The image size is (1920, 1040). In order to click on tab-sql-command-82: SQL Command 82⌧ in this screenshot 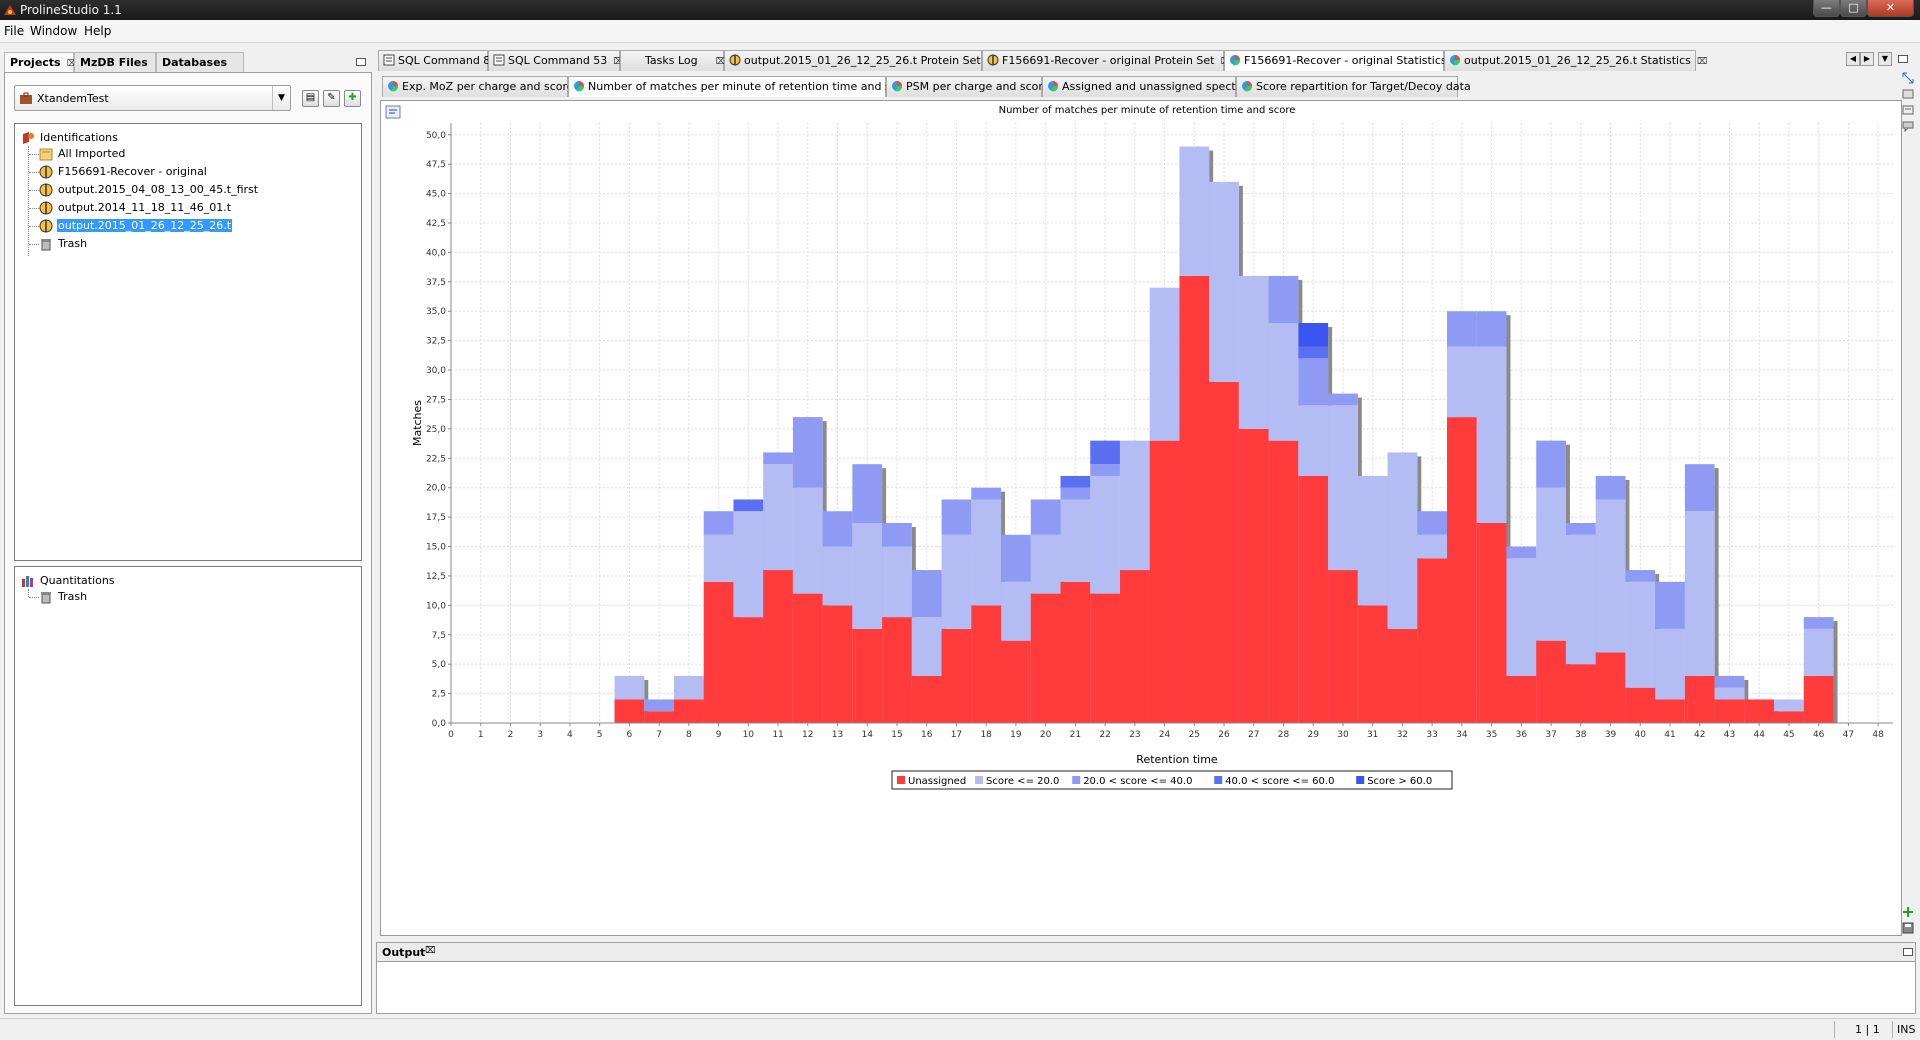, I will do `click(446, 60)`.